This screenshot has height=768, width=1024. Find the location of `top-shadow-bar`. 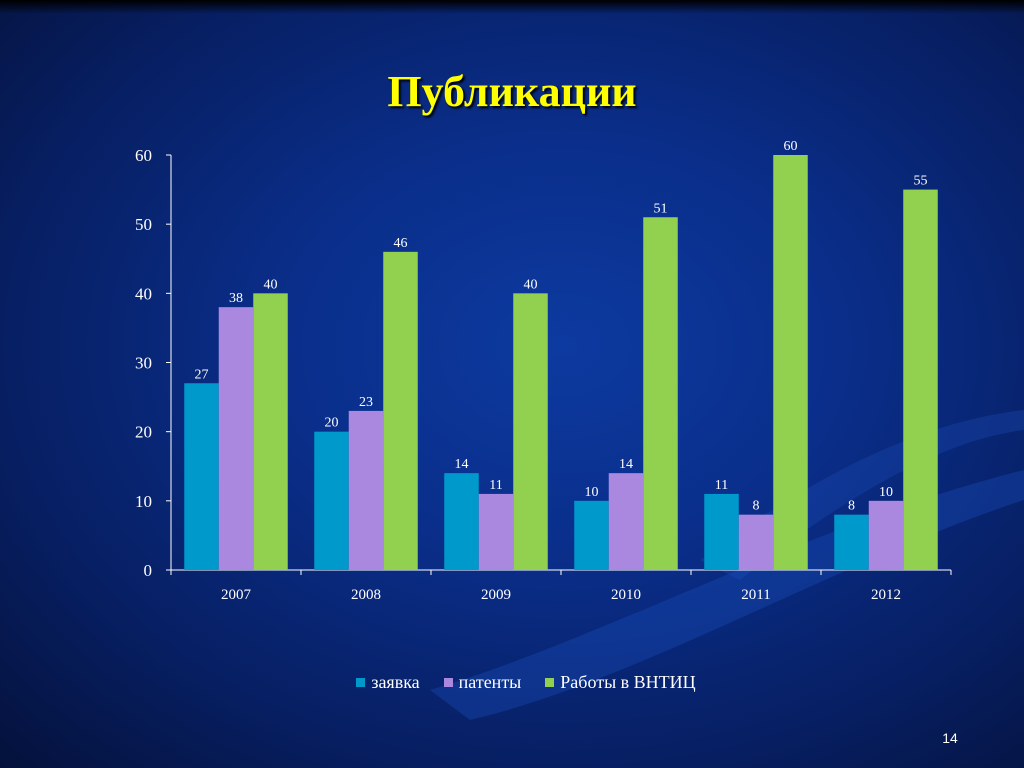

top-shadow-bar is located at coordinates (512, 7).